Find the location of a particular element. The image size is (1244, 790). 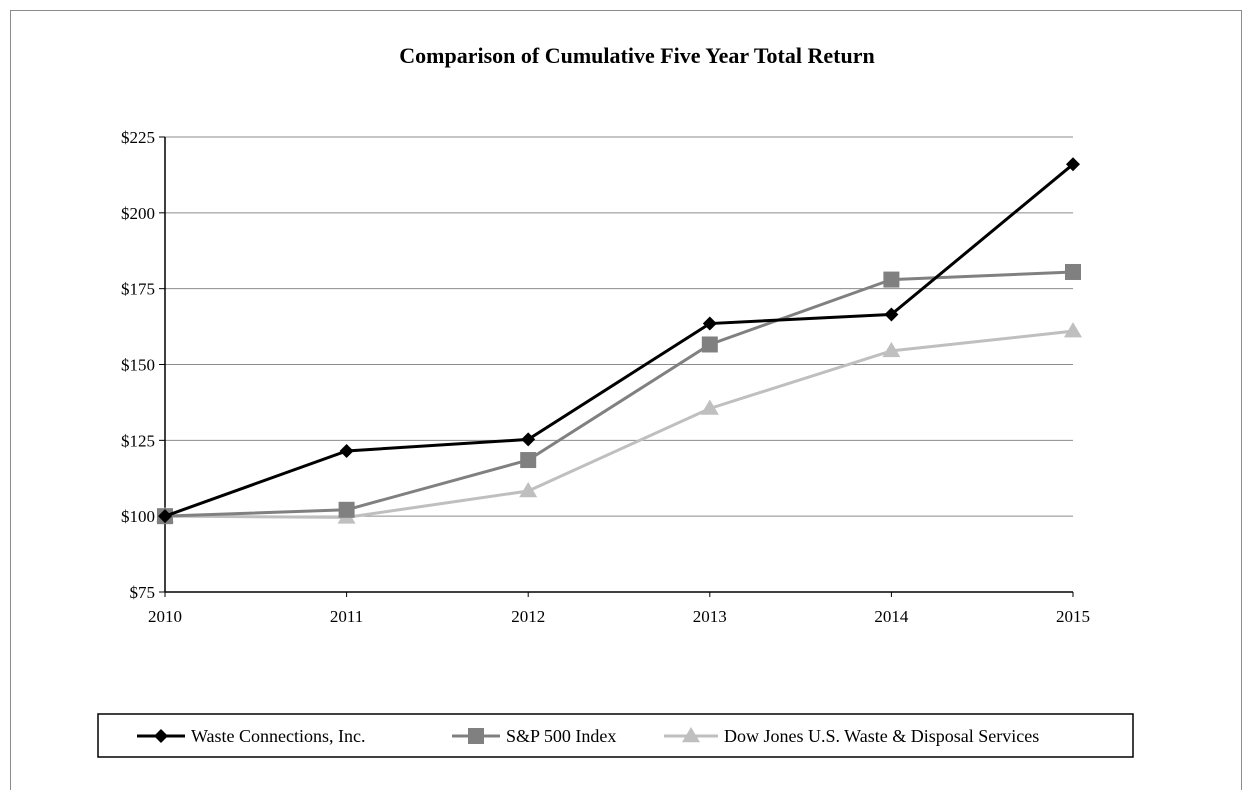

legend-label: Dow Jones U.S. Waste & Disposal Services is located at coordinates (881, 736).